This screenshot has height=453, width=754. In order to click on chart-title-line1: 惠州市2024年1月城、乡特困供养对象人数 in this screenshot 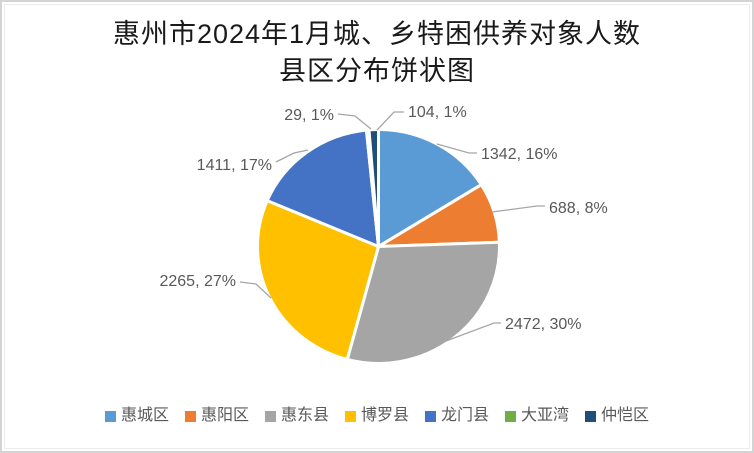, I will do `click(377, 34)`.